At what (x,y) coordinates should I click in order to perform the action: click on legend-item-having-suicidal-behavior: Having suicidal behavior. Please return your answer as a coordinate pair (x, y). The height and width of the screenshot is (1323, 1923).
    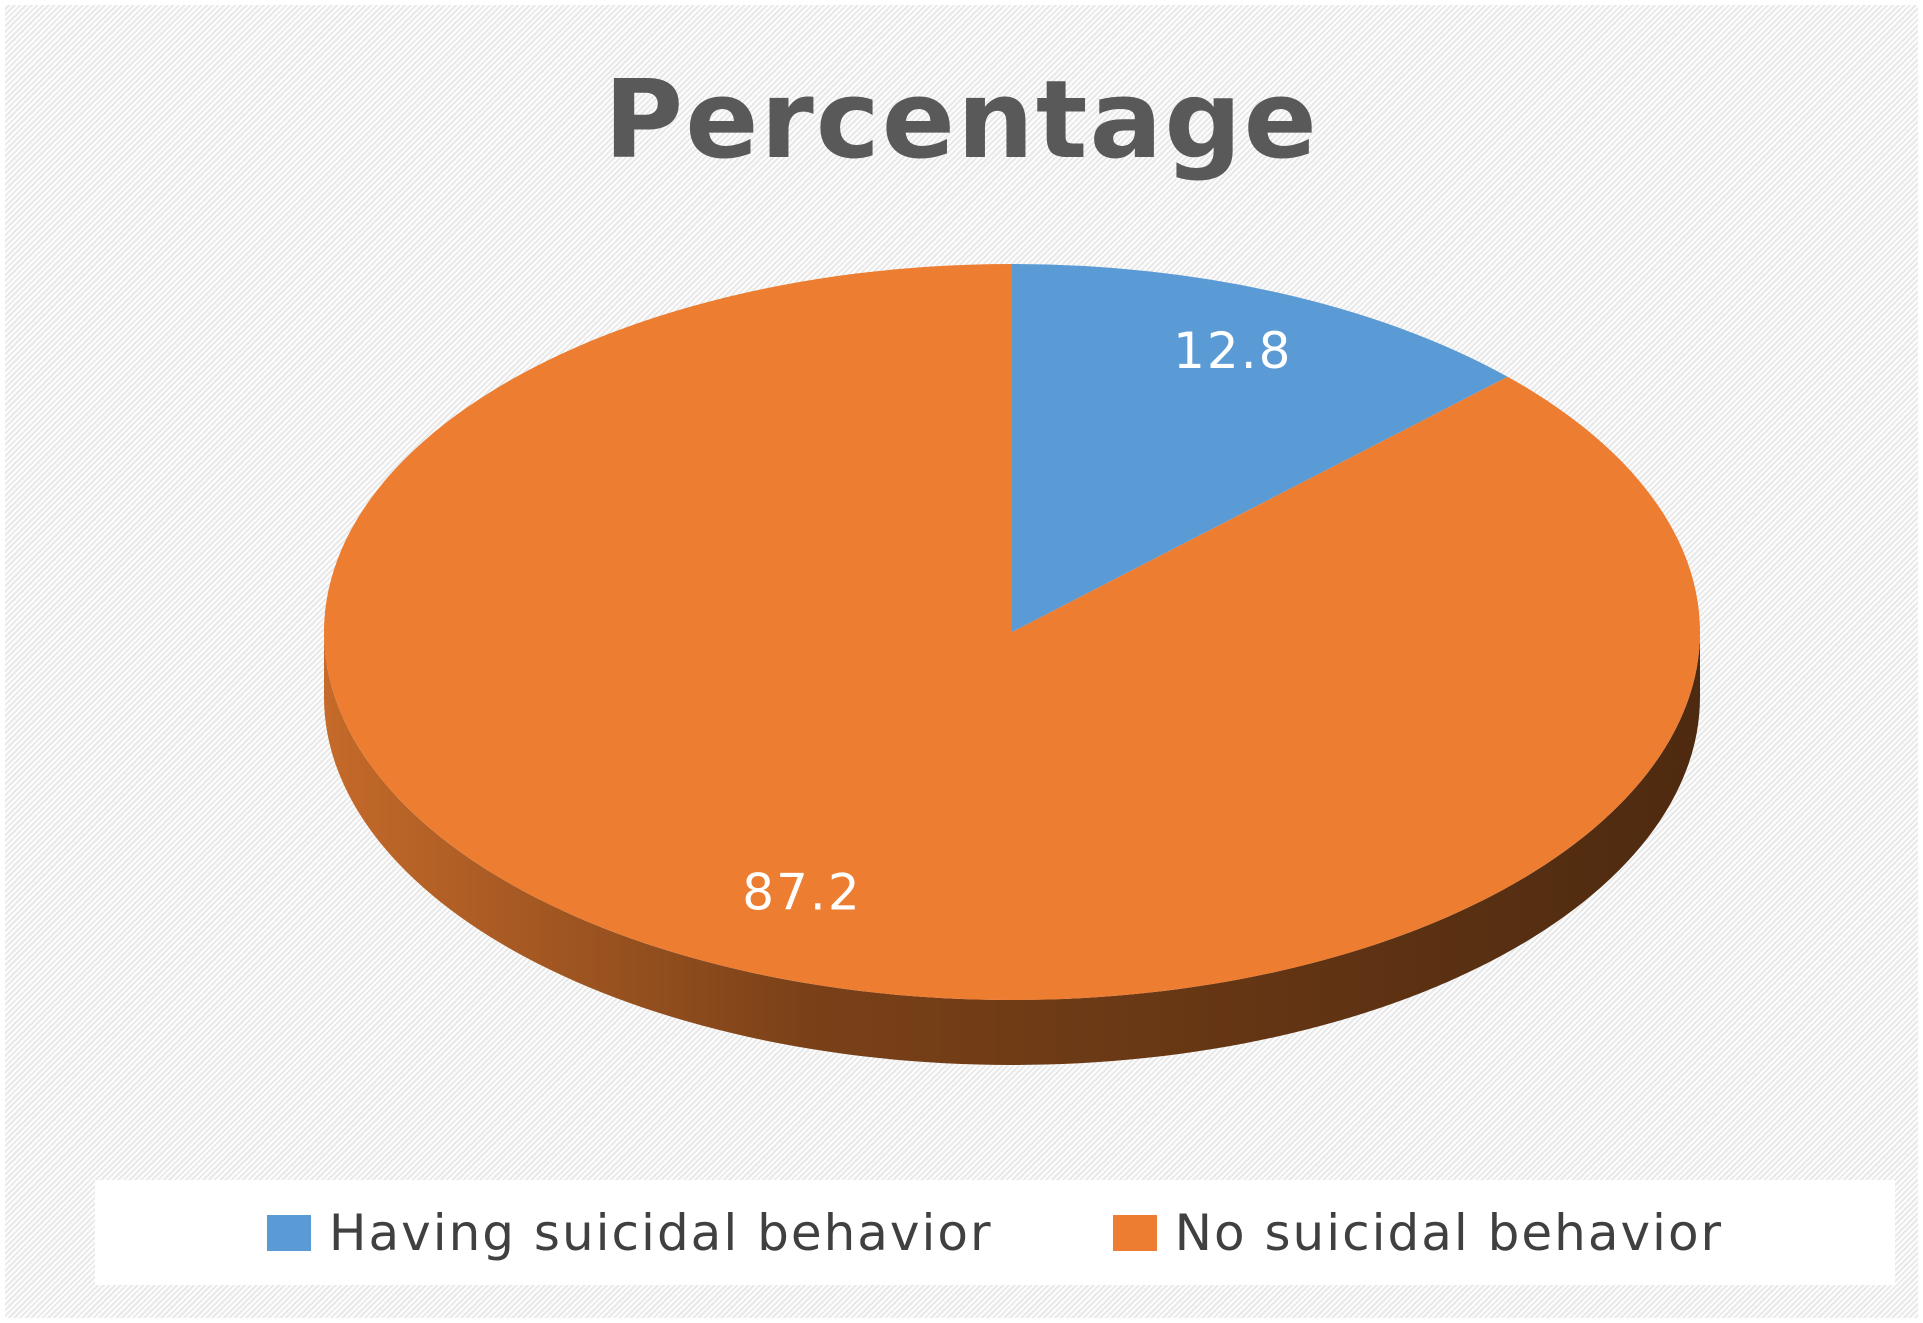
    Looking at the image, I should click on (629, 1232).